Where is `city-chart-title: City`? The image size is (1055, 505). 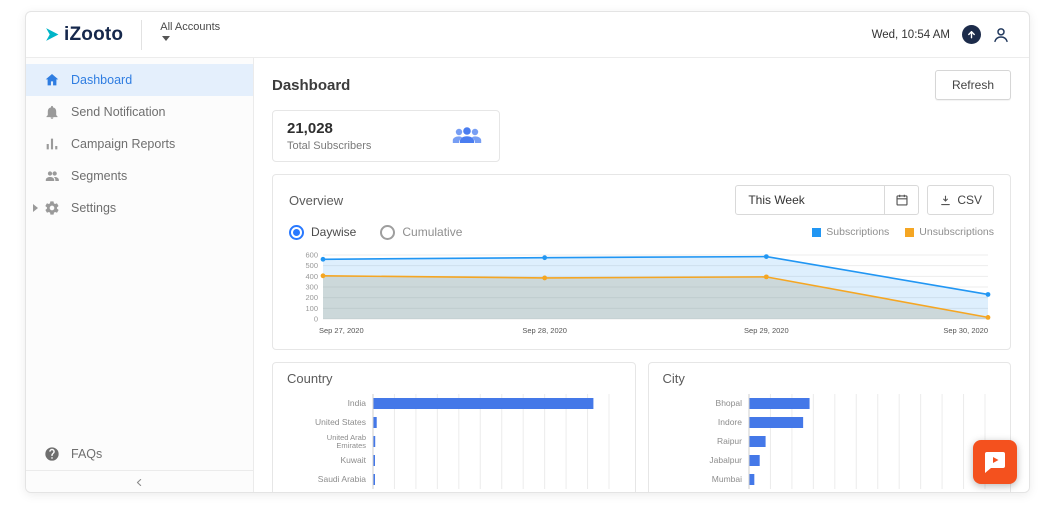 city-chart-title: City is located at coordinates (673, 378).